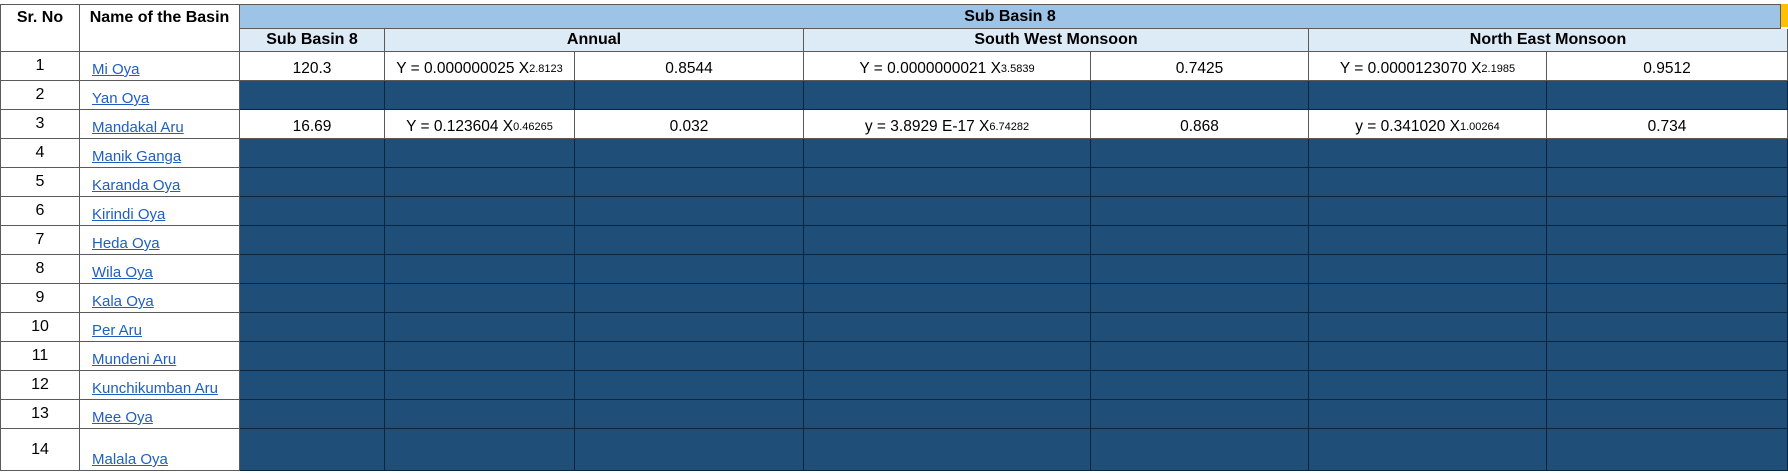 The height and width of the screenshot is (473, 1788). Describe the element at coordinates (1056, 40) in the screenshot. I see `swm-column-header: South West Monsoon` at that location.